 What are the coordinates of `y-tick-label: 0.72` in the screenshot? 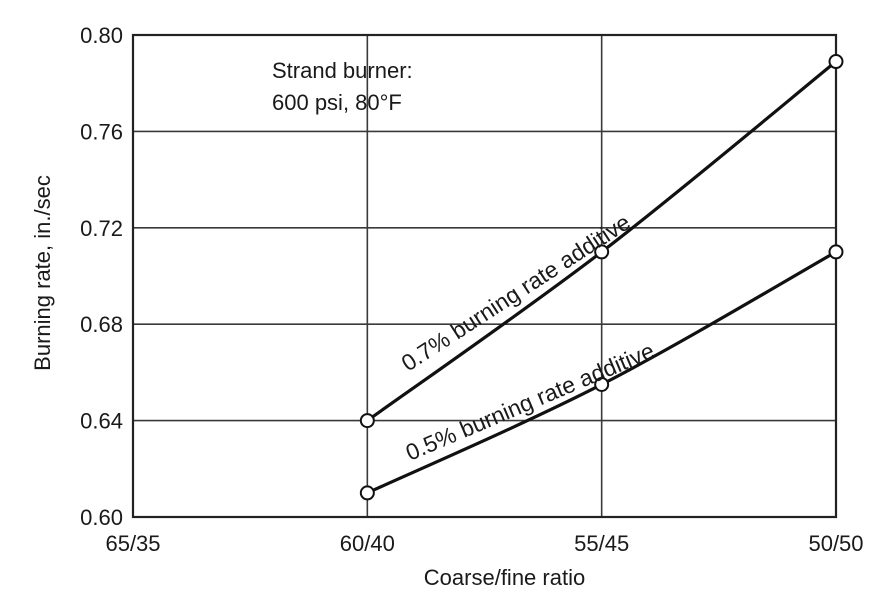 It's located at (101, 228).